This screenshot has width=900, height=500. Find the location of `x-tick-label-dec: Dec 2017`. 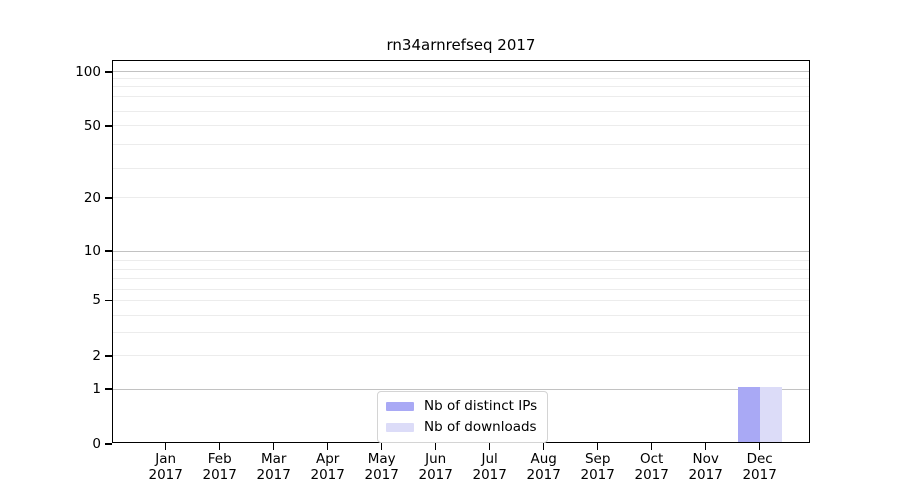

x-tick-label-dec: Dec 2017 is located at coordinates (759, 467).